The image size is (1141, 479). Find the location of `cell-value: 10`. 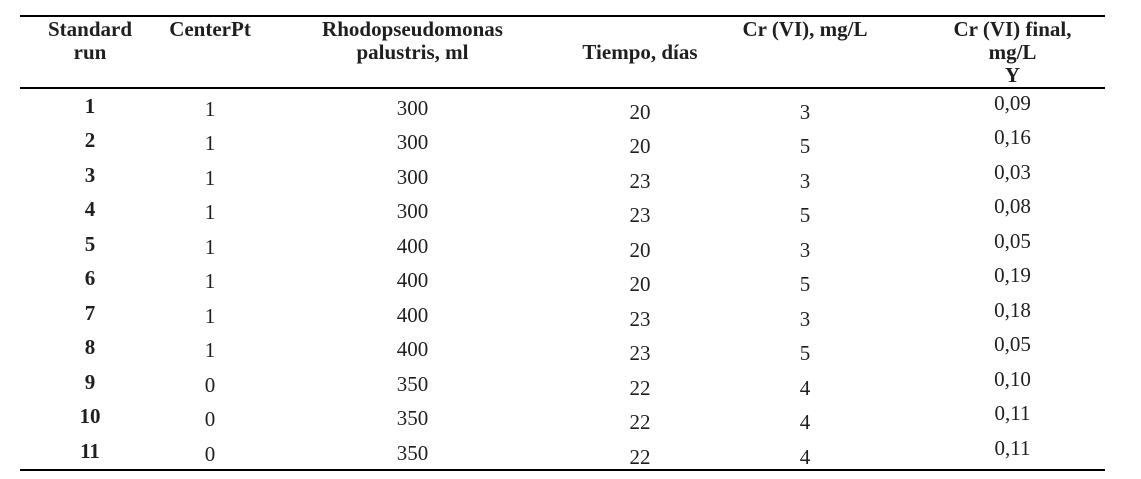

cell-value: 10 is located at coordinates (90, 416).